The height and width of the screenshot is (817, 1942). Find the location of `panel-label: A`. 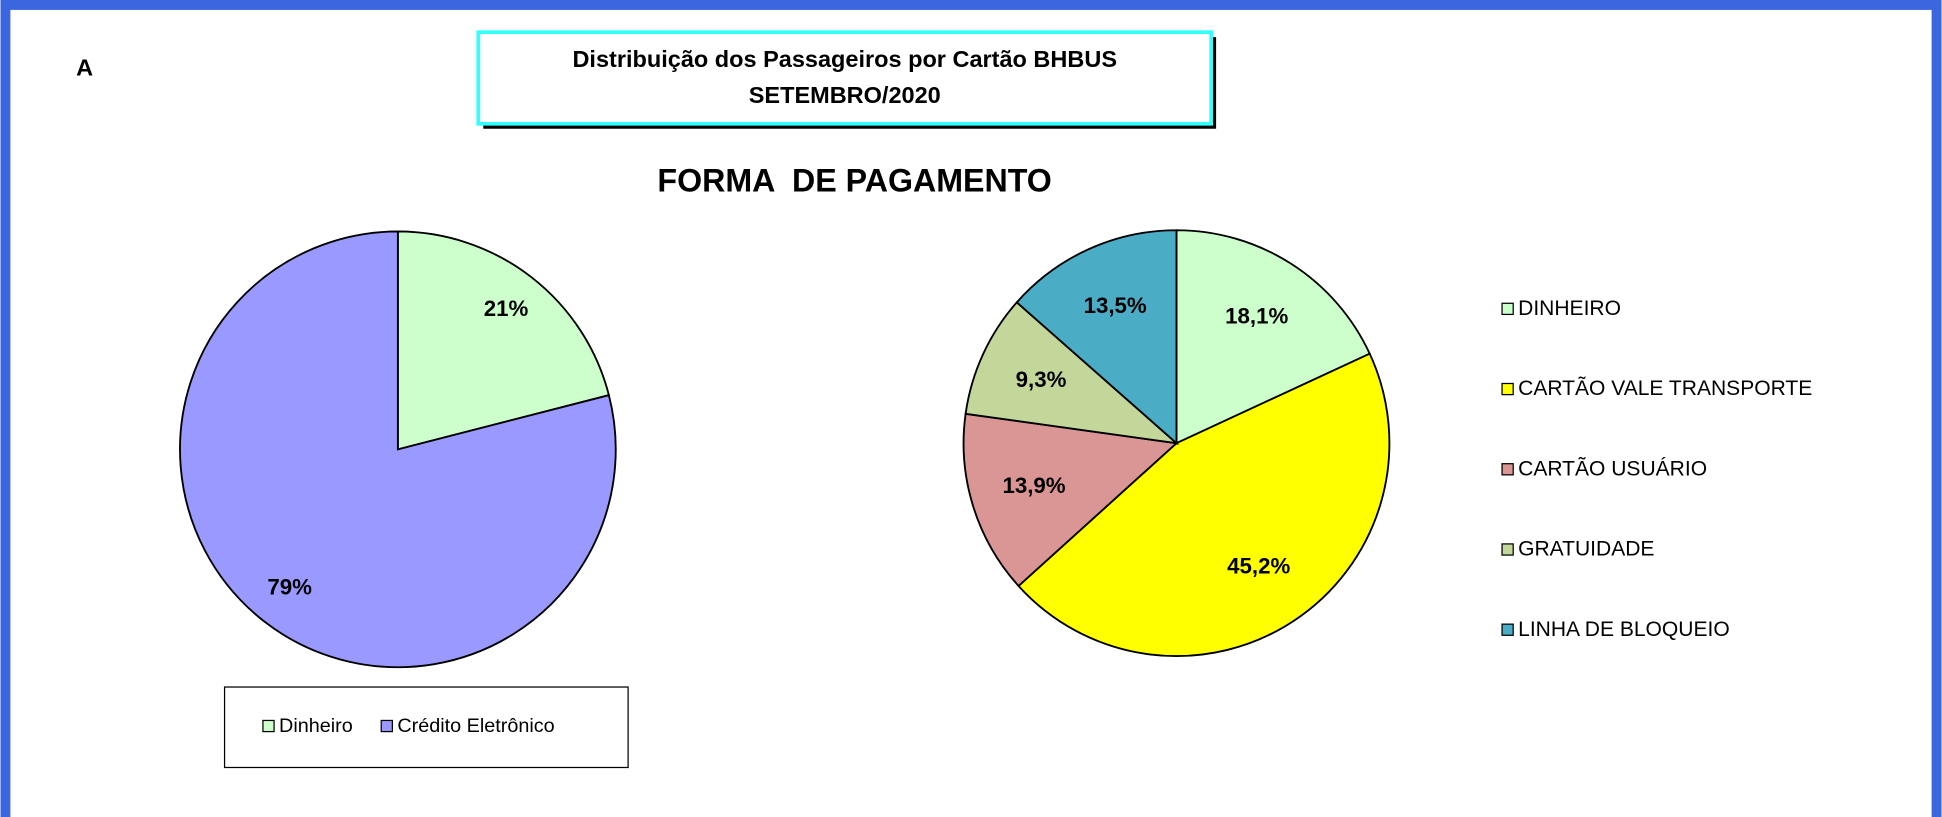

panel-label: A is located at coordinates (84, 68).